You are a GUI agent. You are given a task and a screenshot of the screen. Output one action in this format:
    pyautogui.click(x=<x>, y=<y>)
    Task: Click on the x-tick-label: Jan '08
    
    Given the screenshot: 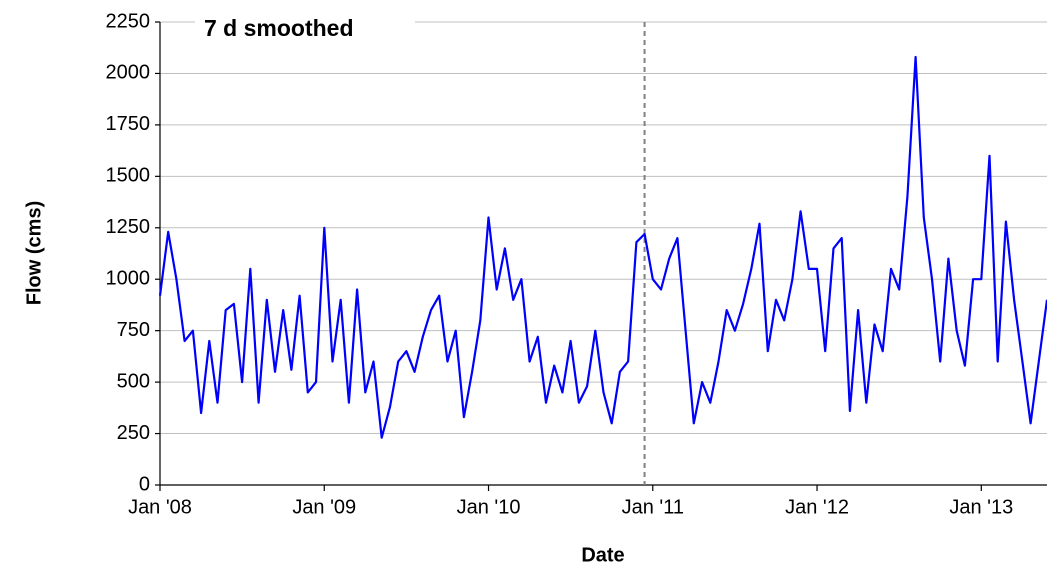 What is the action you would take?
    pyautogui.click(x=160, y=507)
    